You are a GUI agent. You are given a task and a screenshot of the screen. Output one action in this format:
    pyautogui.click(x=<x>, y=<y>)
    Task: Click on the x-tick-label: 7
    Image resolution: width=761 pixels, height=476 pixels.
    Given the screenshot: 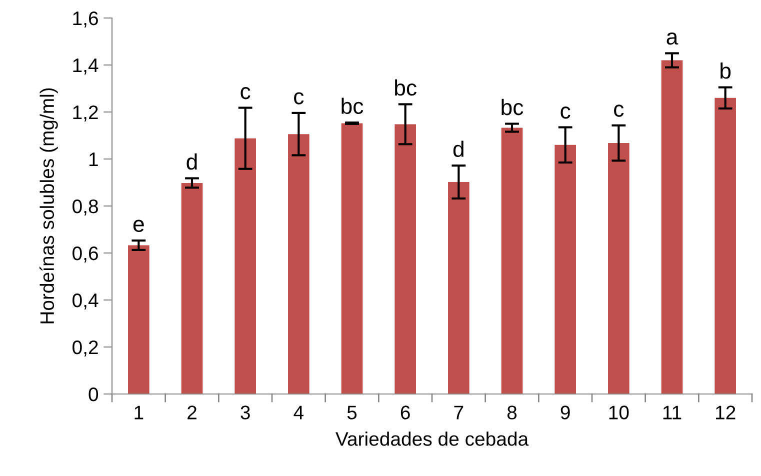 What is the action you would take?
    pyautogui.click(x=459, y=413)
    